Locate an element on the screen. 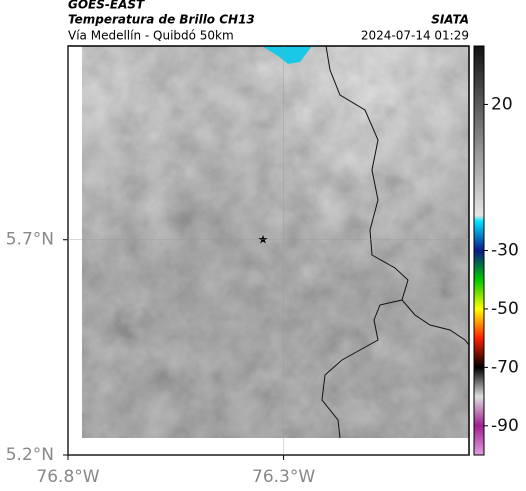 This screenshot has width=526, height=491. subtitle: Temperatura de Brillo CH13 is located at coordinates (161, 20).